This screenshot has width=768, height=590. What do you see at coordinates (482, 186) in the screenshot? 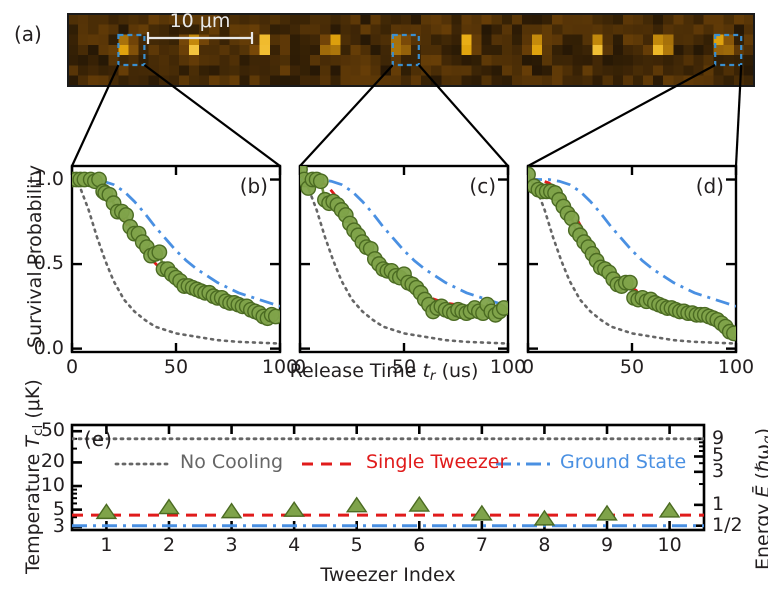
I see `panel-c-label: (c)` at bounding box center [482, 186].